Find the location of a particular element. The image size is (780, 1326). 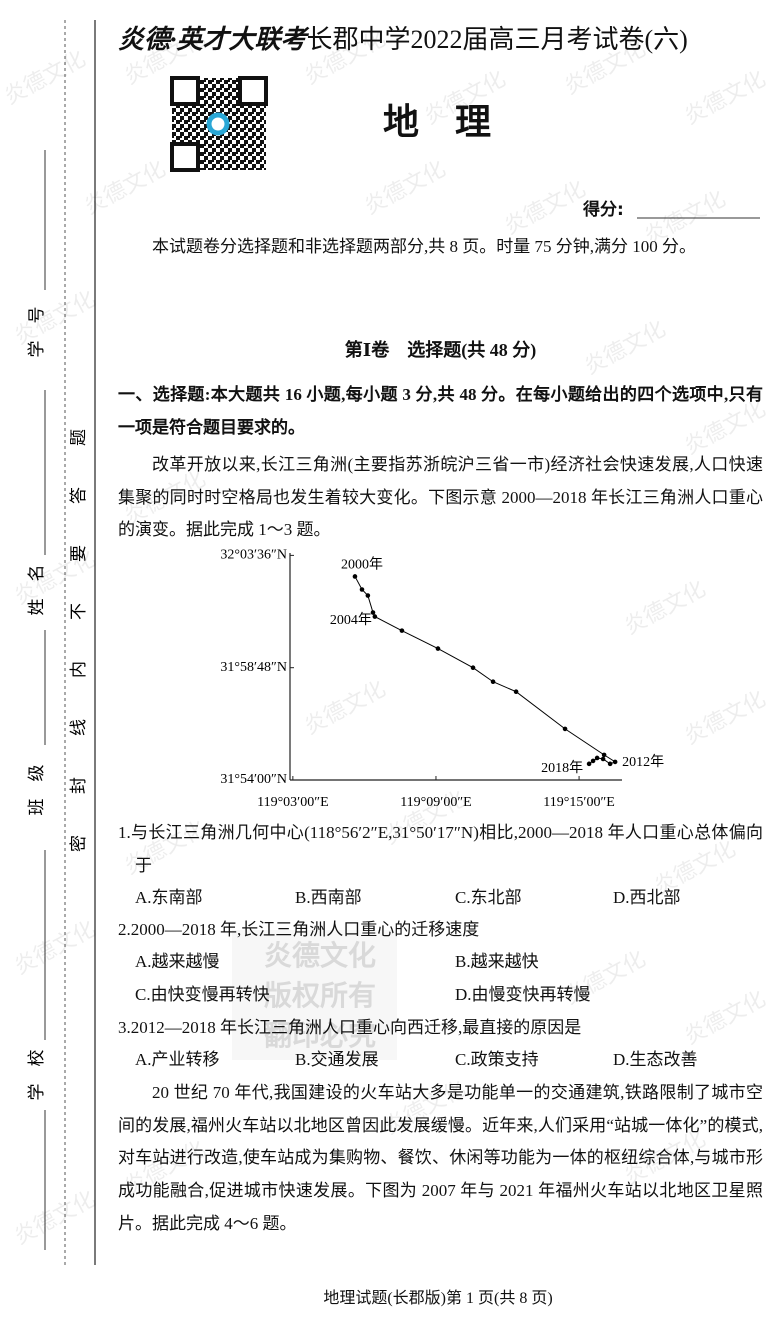

option: A.越来越慢 is located at coordinates (177, 961).